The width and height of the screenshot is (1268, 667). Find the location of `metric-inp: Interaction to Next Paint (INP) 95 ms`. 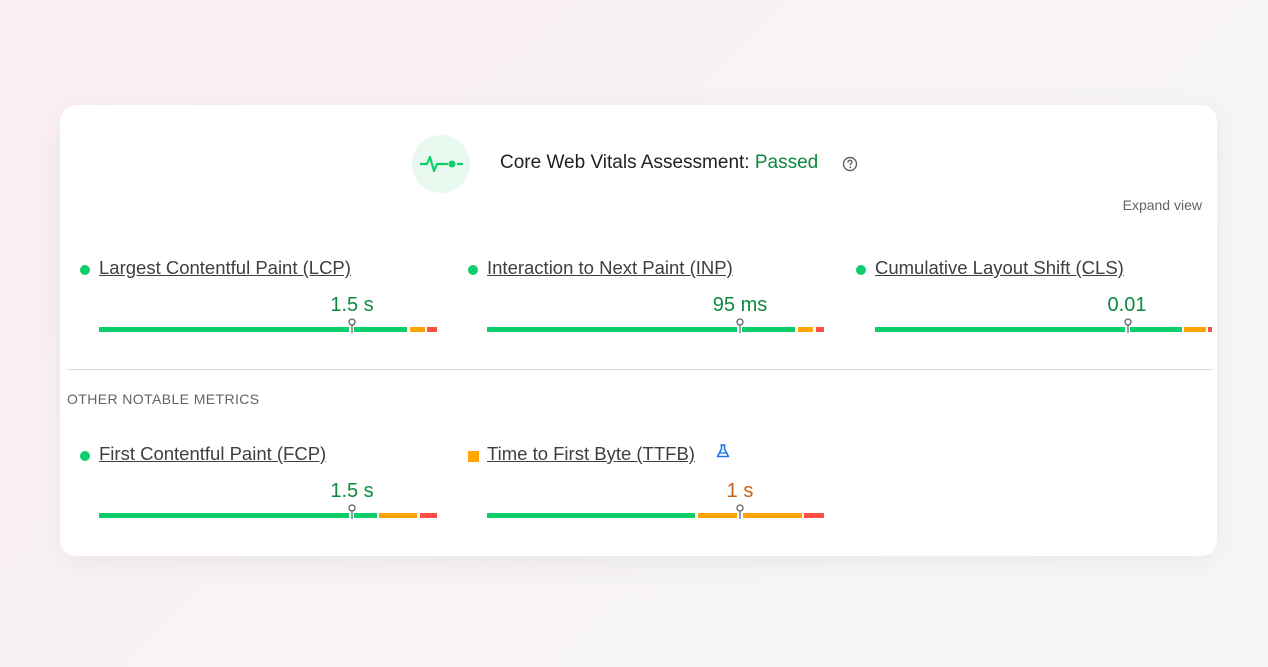

metric-inp: Interaction to Next Paint (INP) 95 ms is located at coordinates (636, 301).